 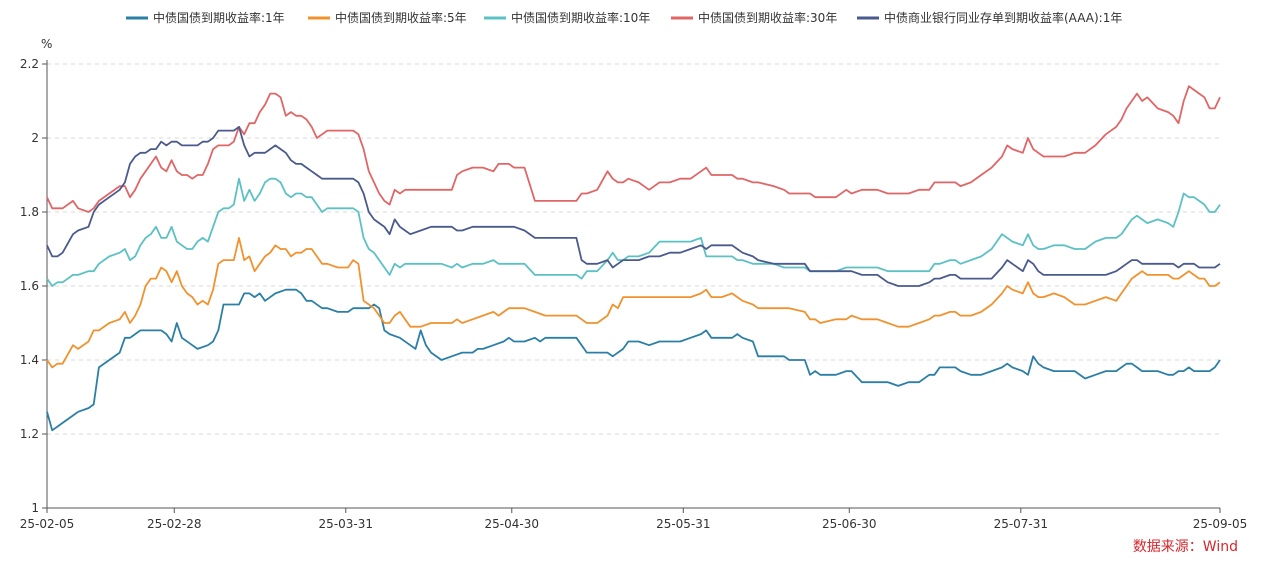 I want to click on y-tick-label: 1.8, so click(x=29, y=212).